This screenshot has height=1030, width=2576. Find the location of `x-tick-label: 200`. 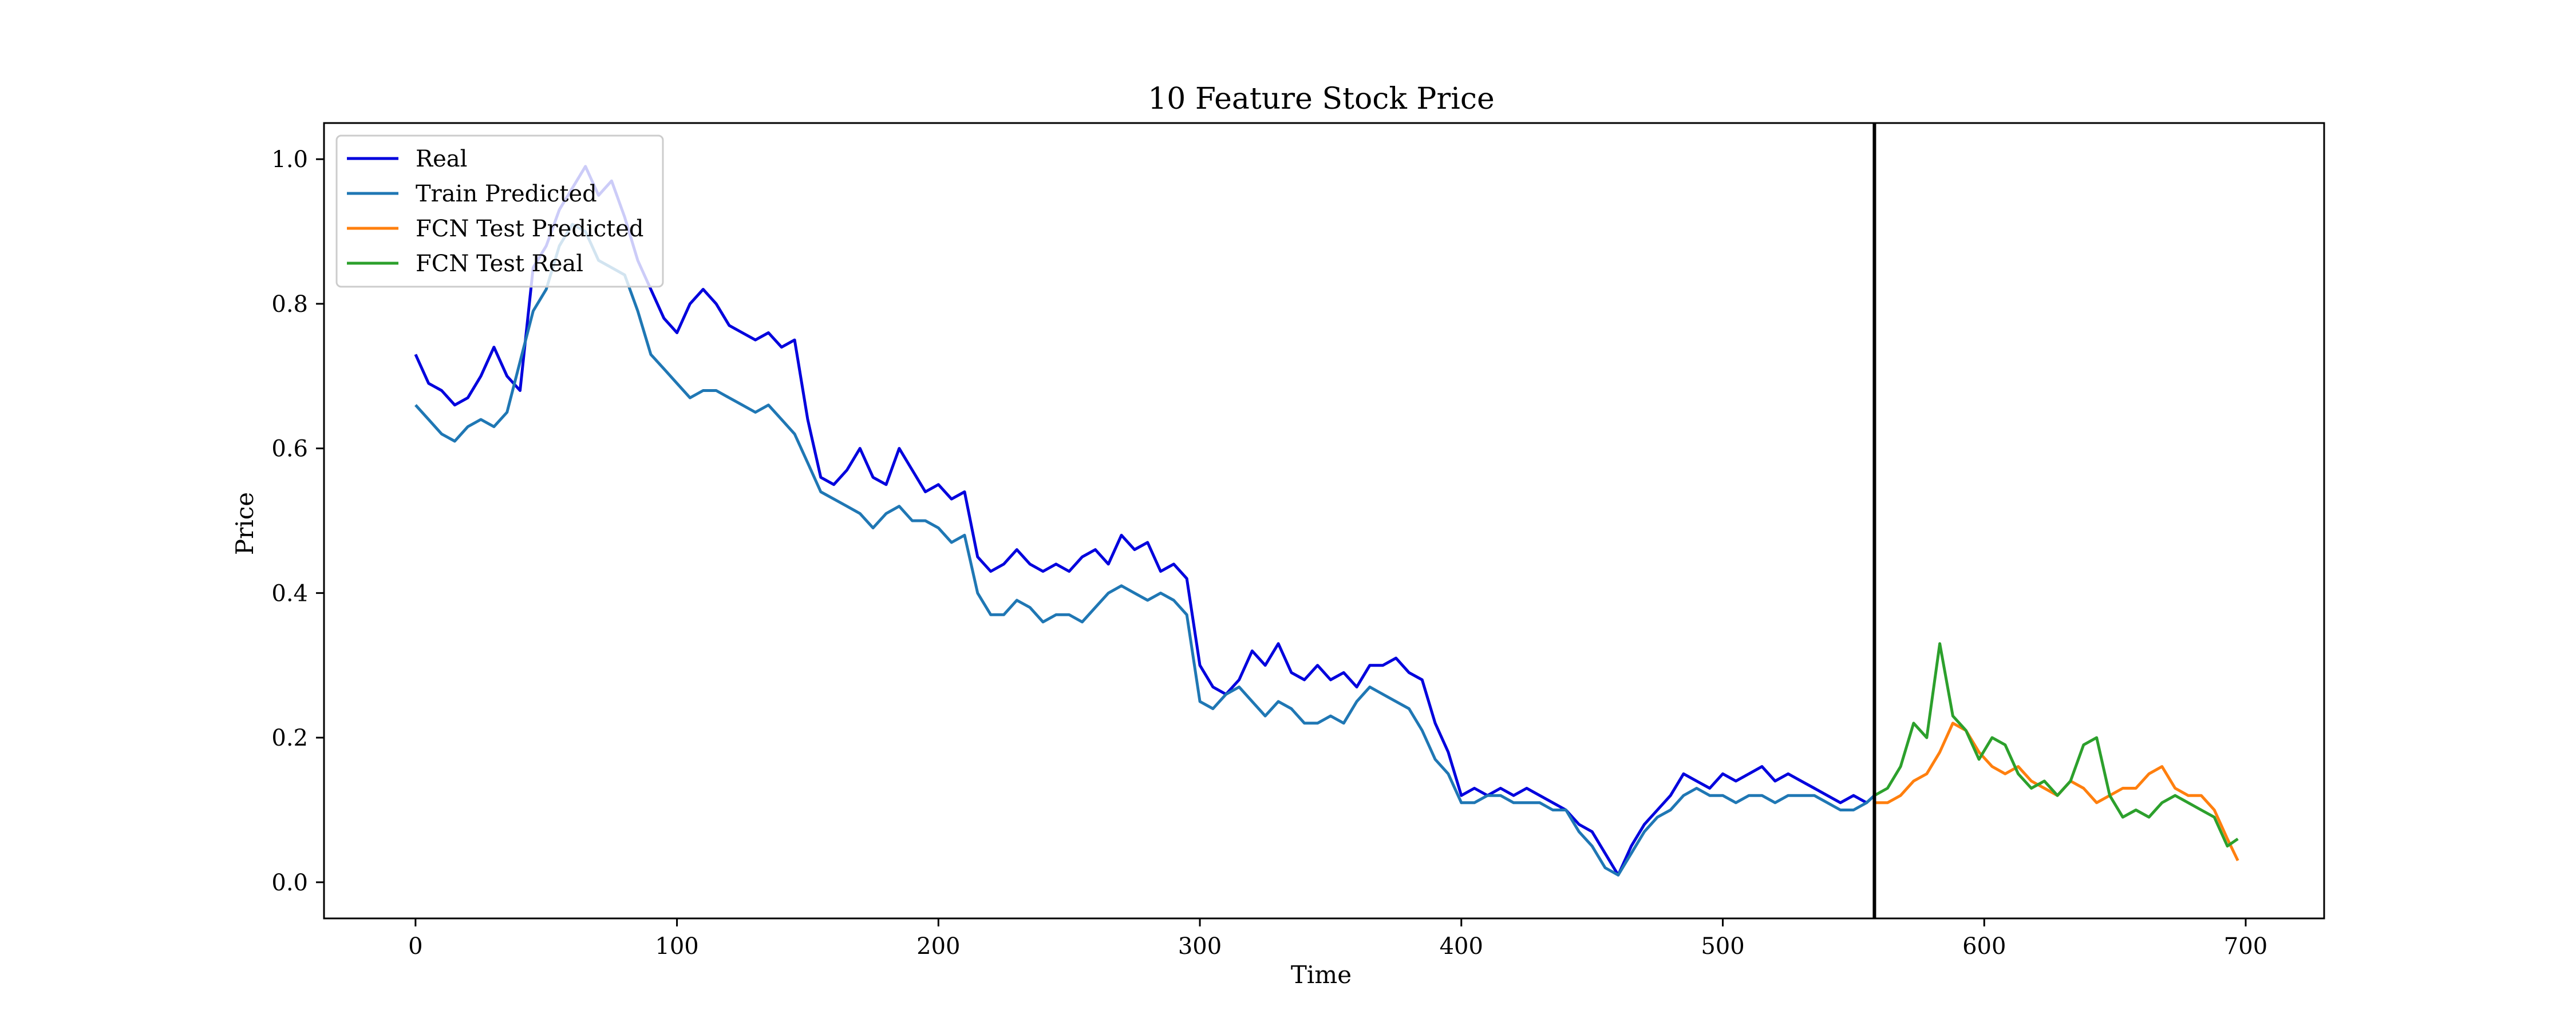

x-tick-label: 200 is located at coordinates (938, 946).